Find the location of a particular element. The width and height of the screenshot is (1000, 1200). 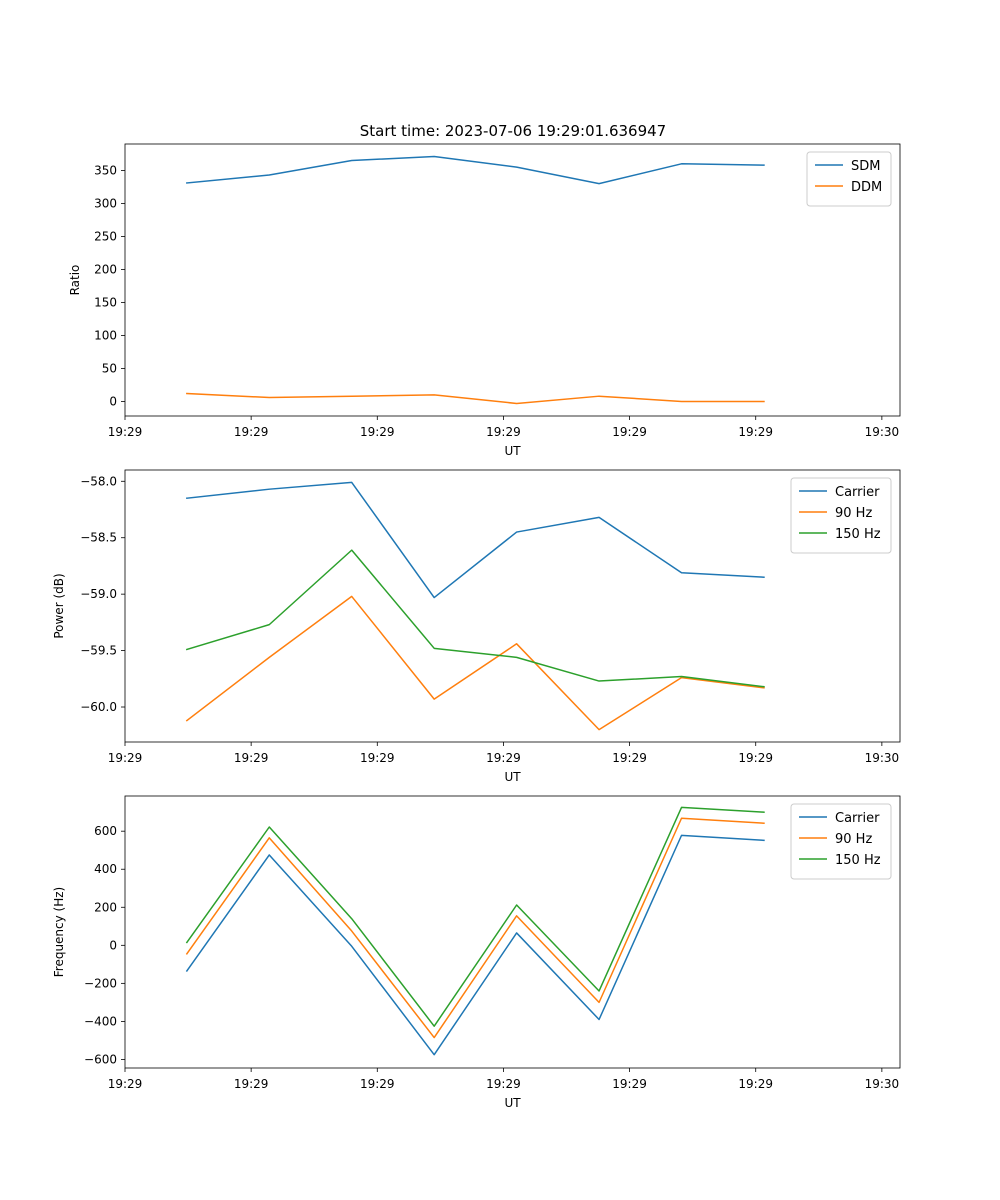

ratio-y-tick-label: 100 is located at coordinates (105, 335).